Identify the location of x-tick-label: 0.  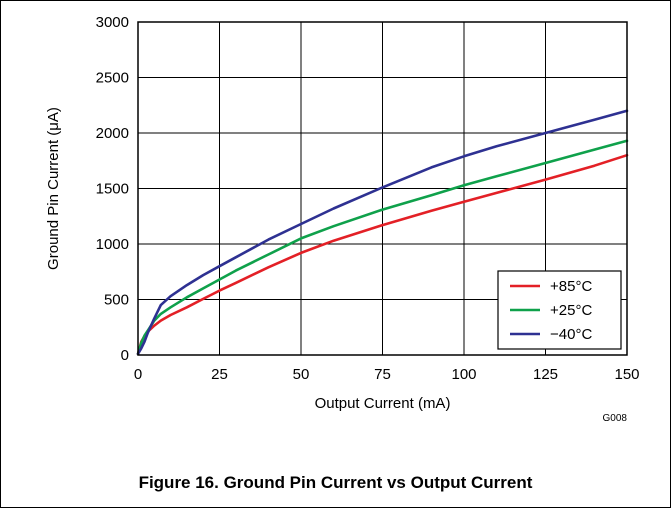
(138, 374).